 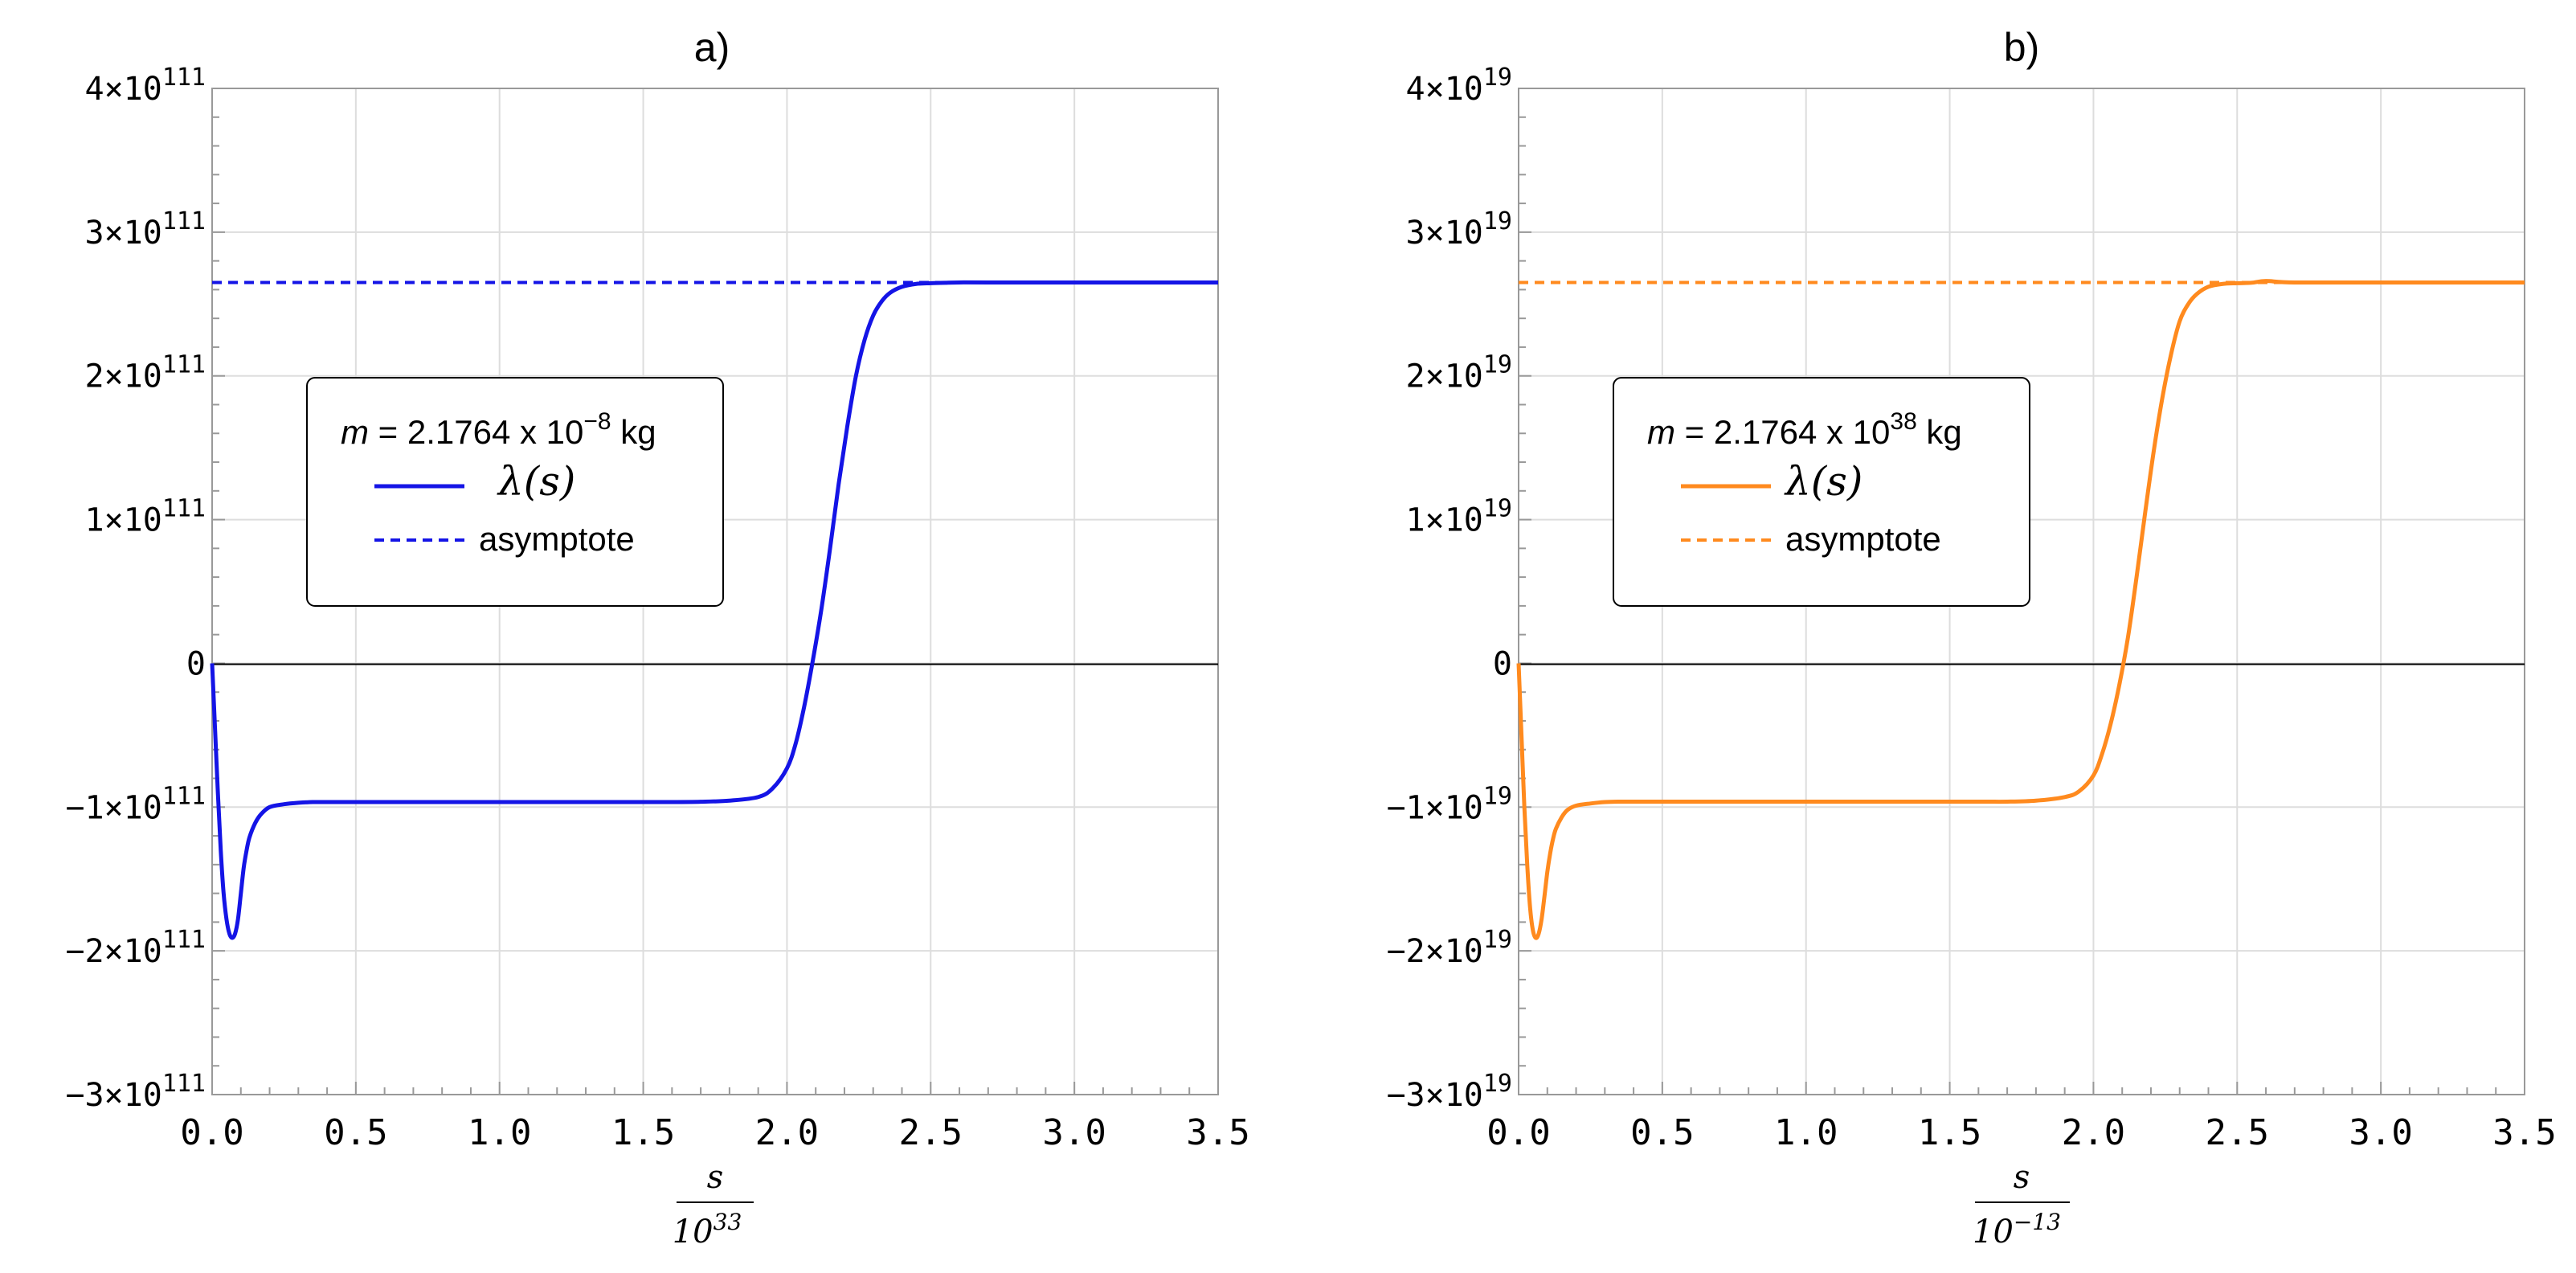 What do you see at coordinates (2524, 1132) in the screenshot?
I see `panel-b-x-tick-label: 3.5` at bounding box center [2524, 1132].